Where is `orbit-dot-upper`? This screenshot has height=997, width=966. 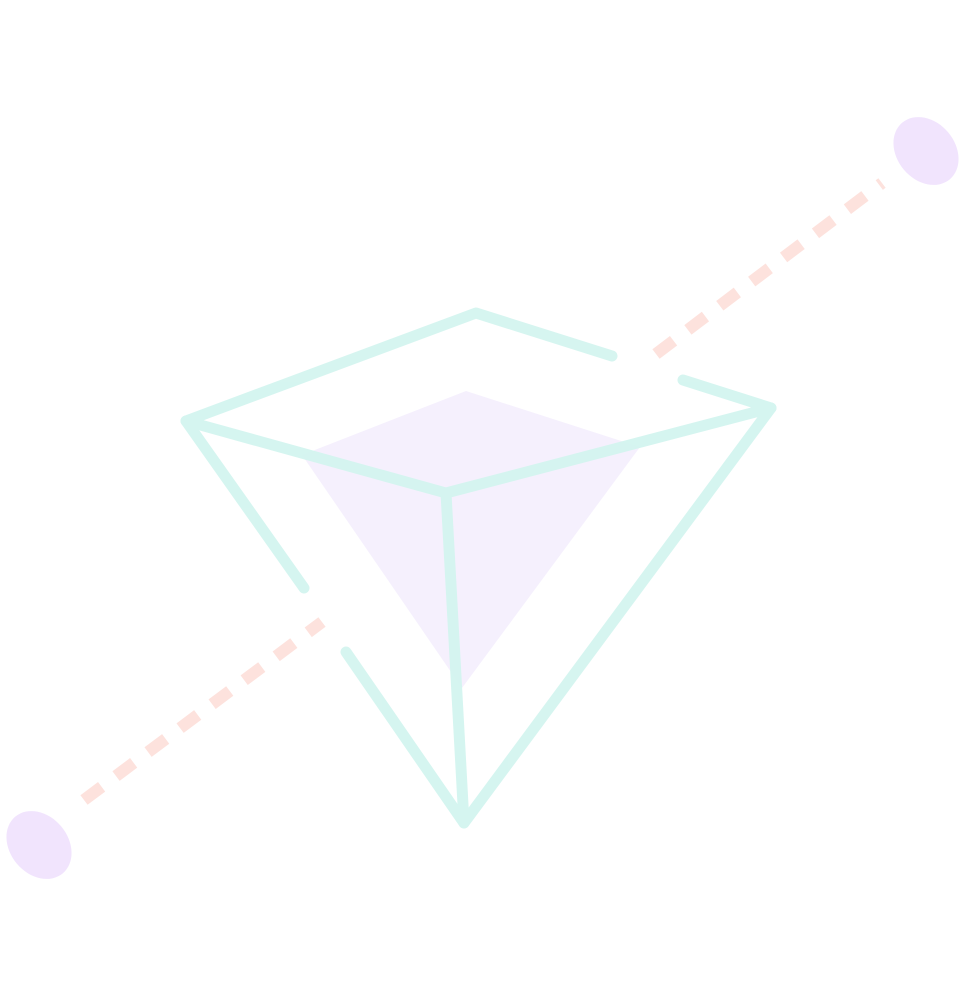 orbit-dot-upper is located at coordinates (926, 151).